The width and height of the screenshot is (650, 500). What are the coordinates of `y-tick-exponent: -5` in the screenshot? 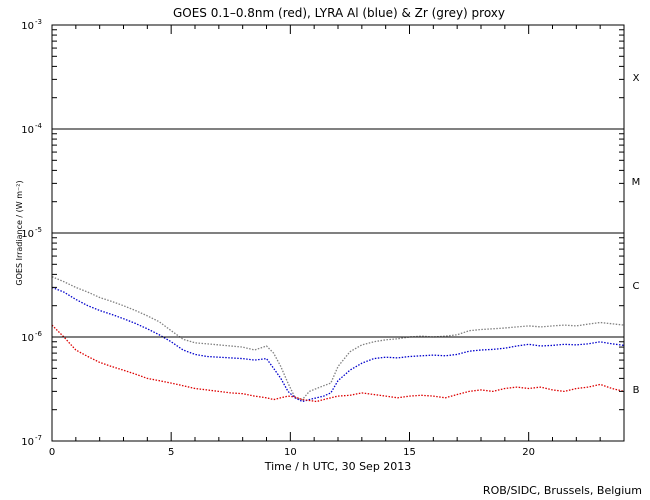 It's located at (38, 230).